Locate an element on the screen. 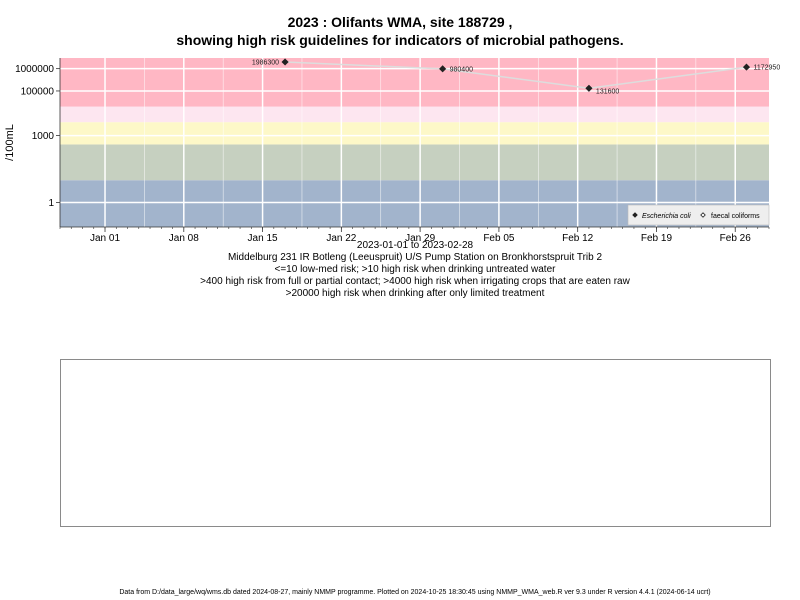 The height and width of the screenshot is (600, 800). legend: Escherichia coli faecal coliforms is located at coordinates (698, 215).